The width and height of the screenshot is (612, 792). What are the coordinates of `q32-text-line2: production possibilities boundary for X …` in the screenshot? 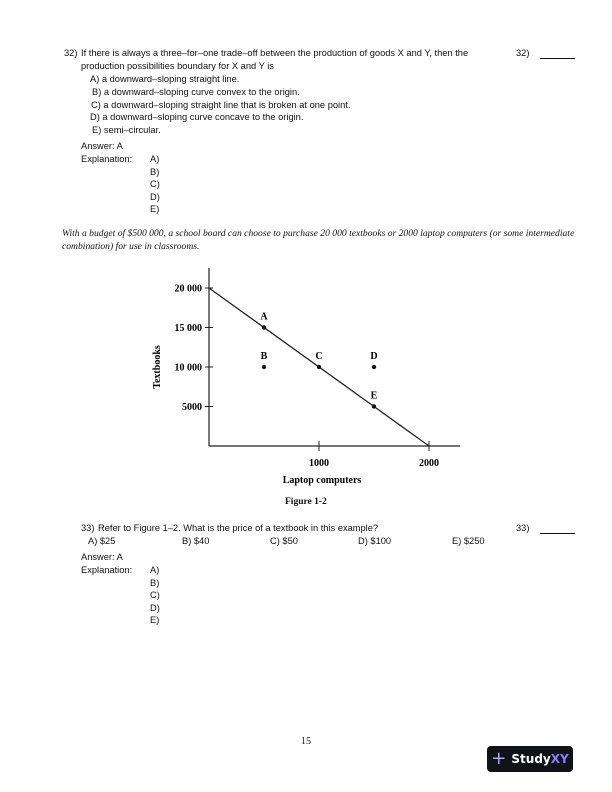 It's located at (177, 66).